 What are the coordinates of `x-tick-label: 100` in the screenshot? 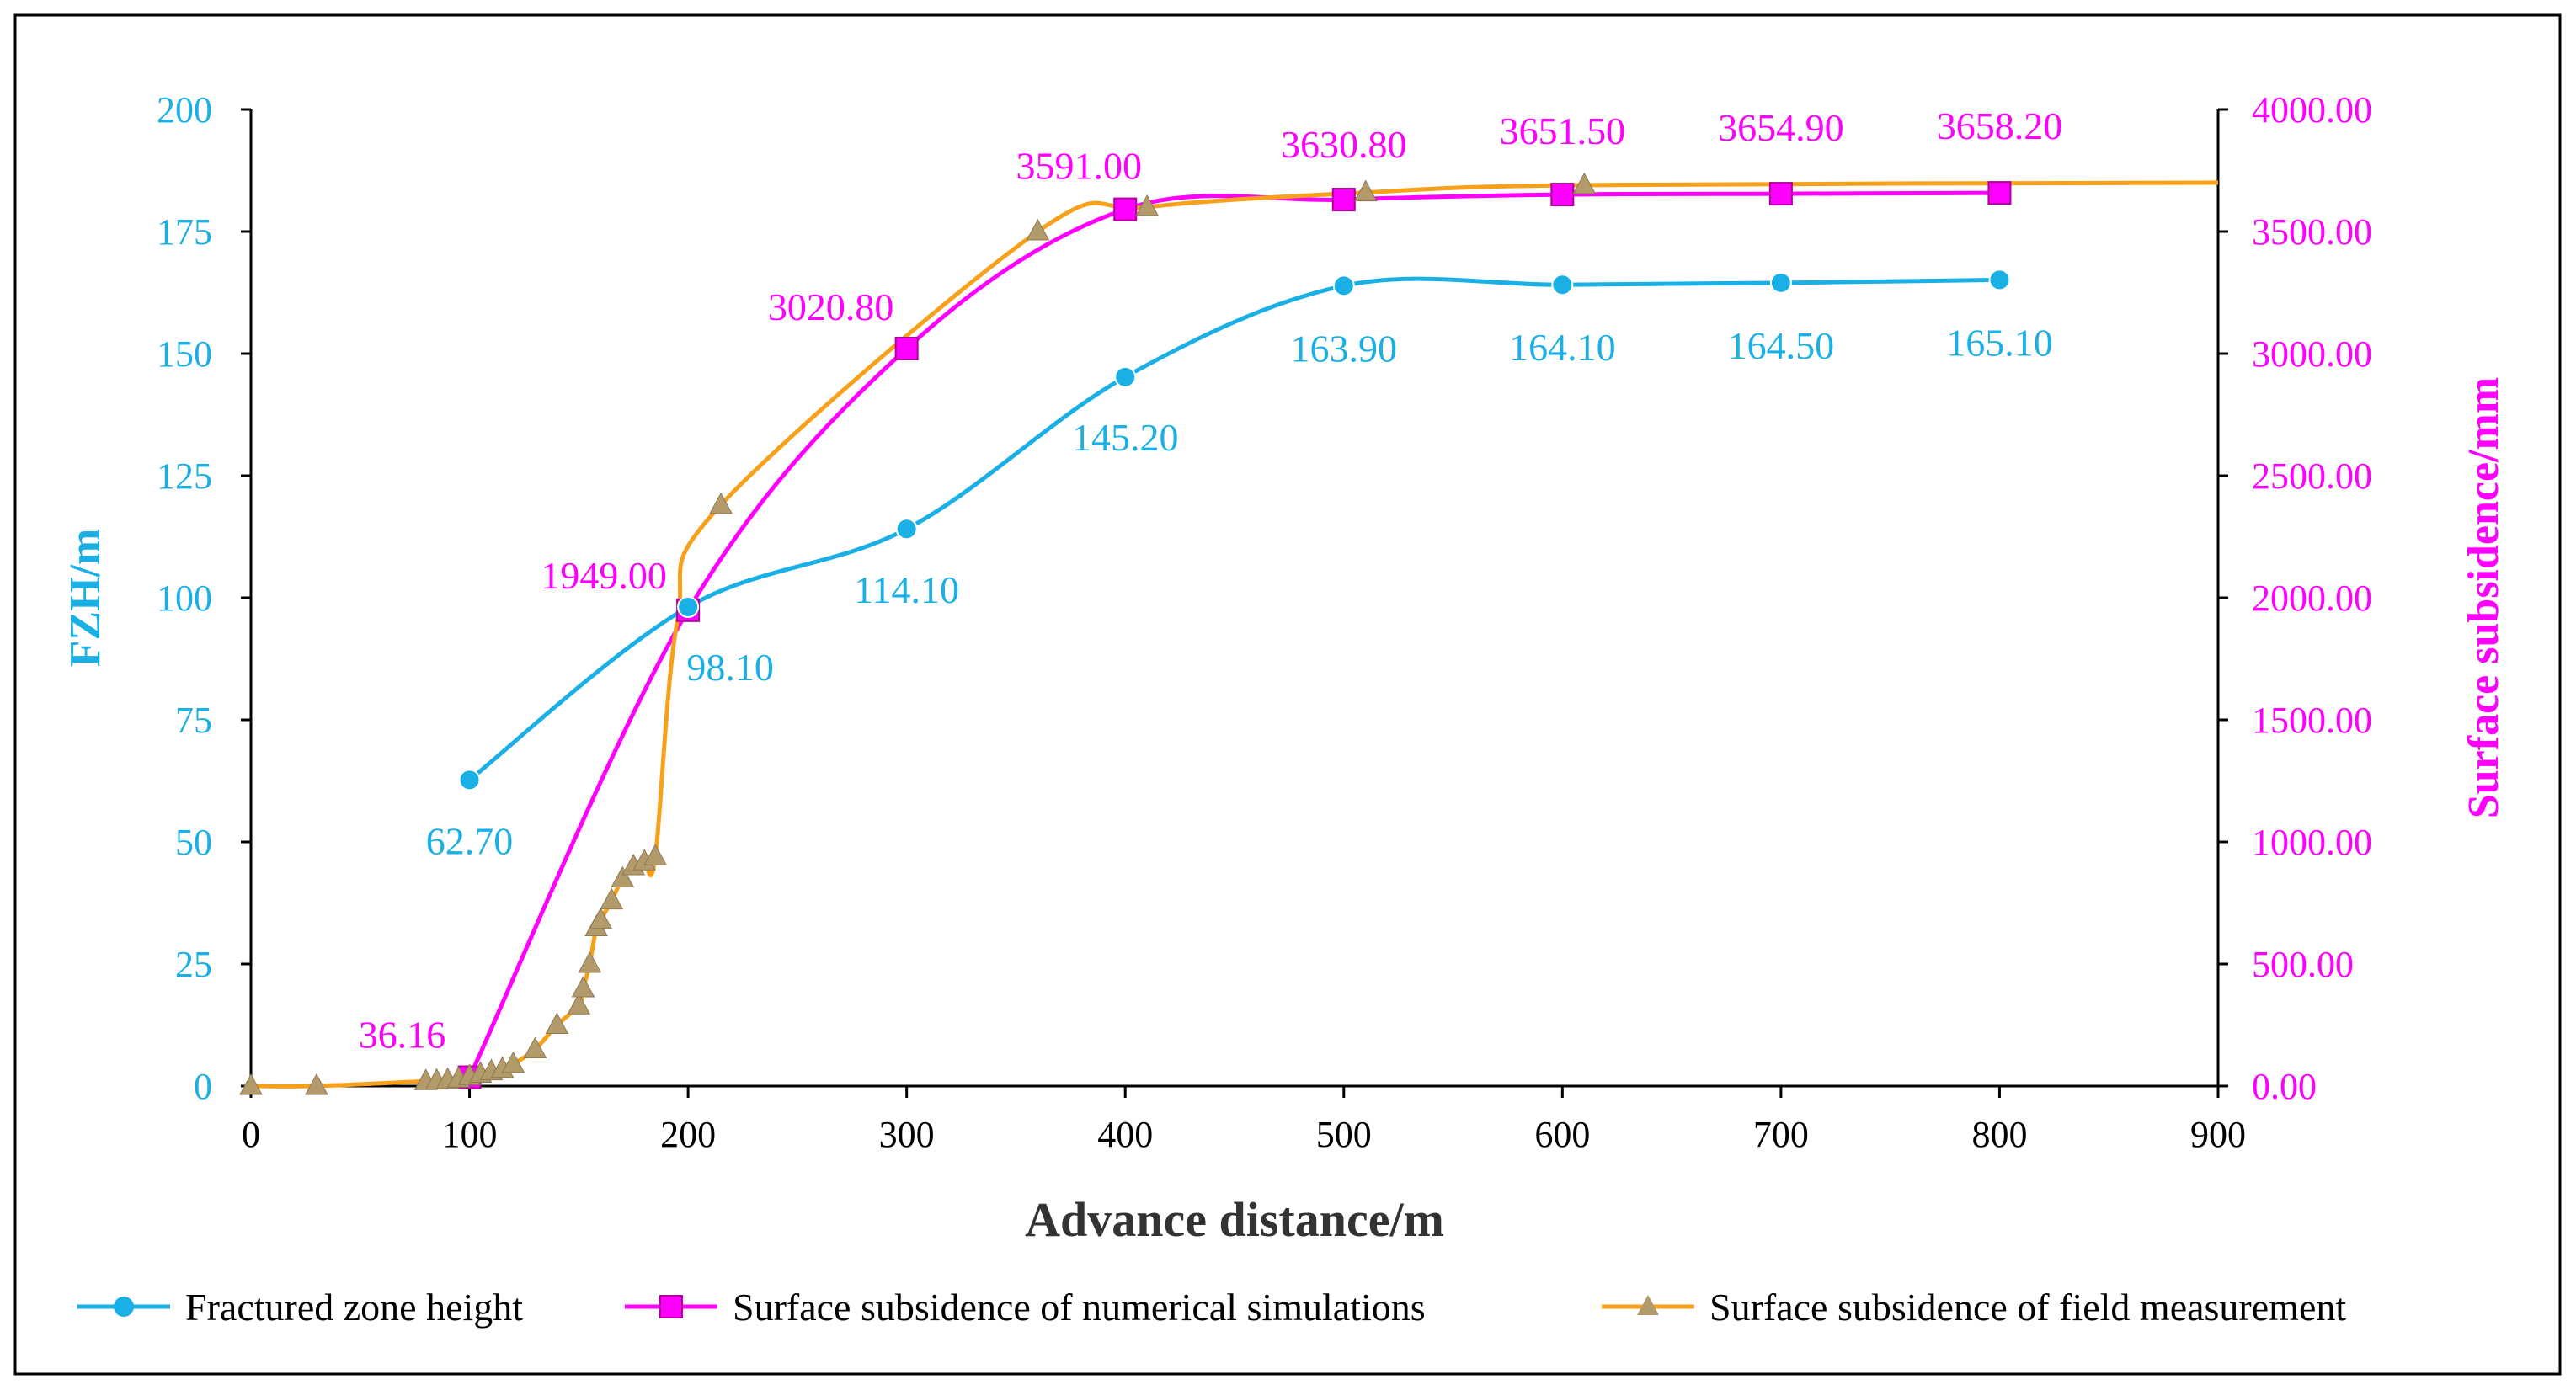 It's located at (470, 1134).